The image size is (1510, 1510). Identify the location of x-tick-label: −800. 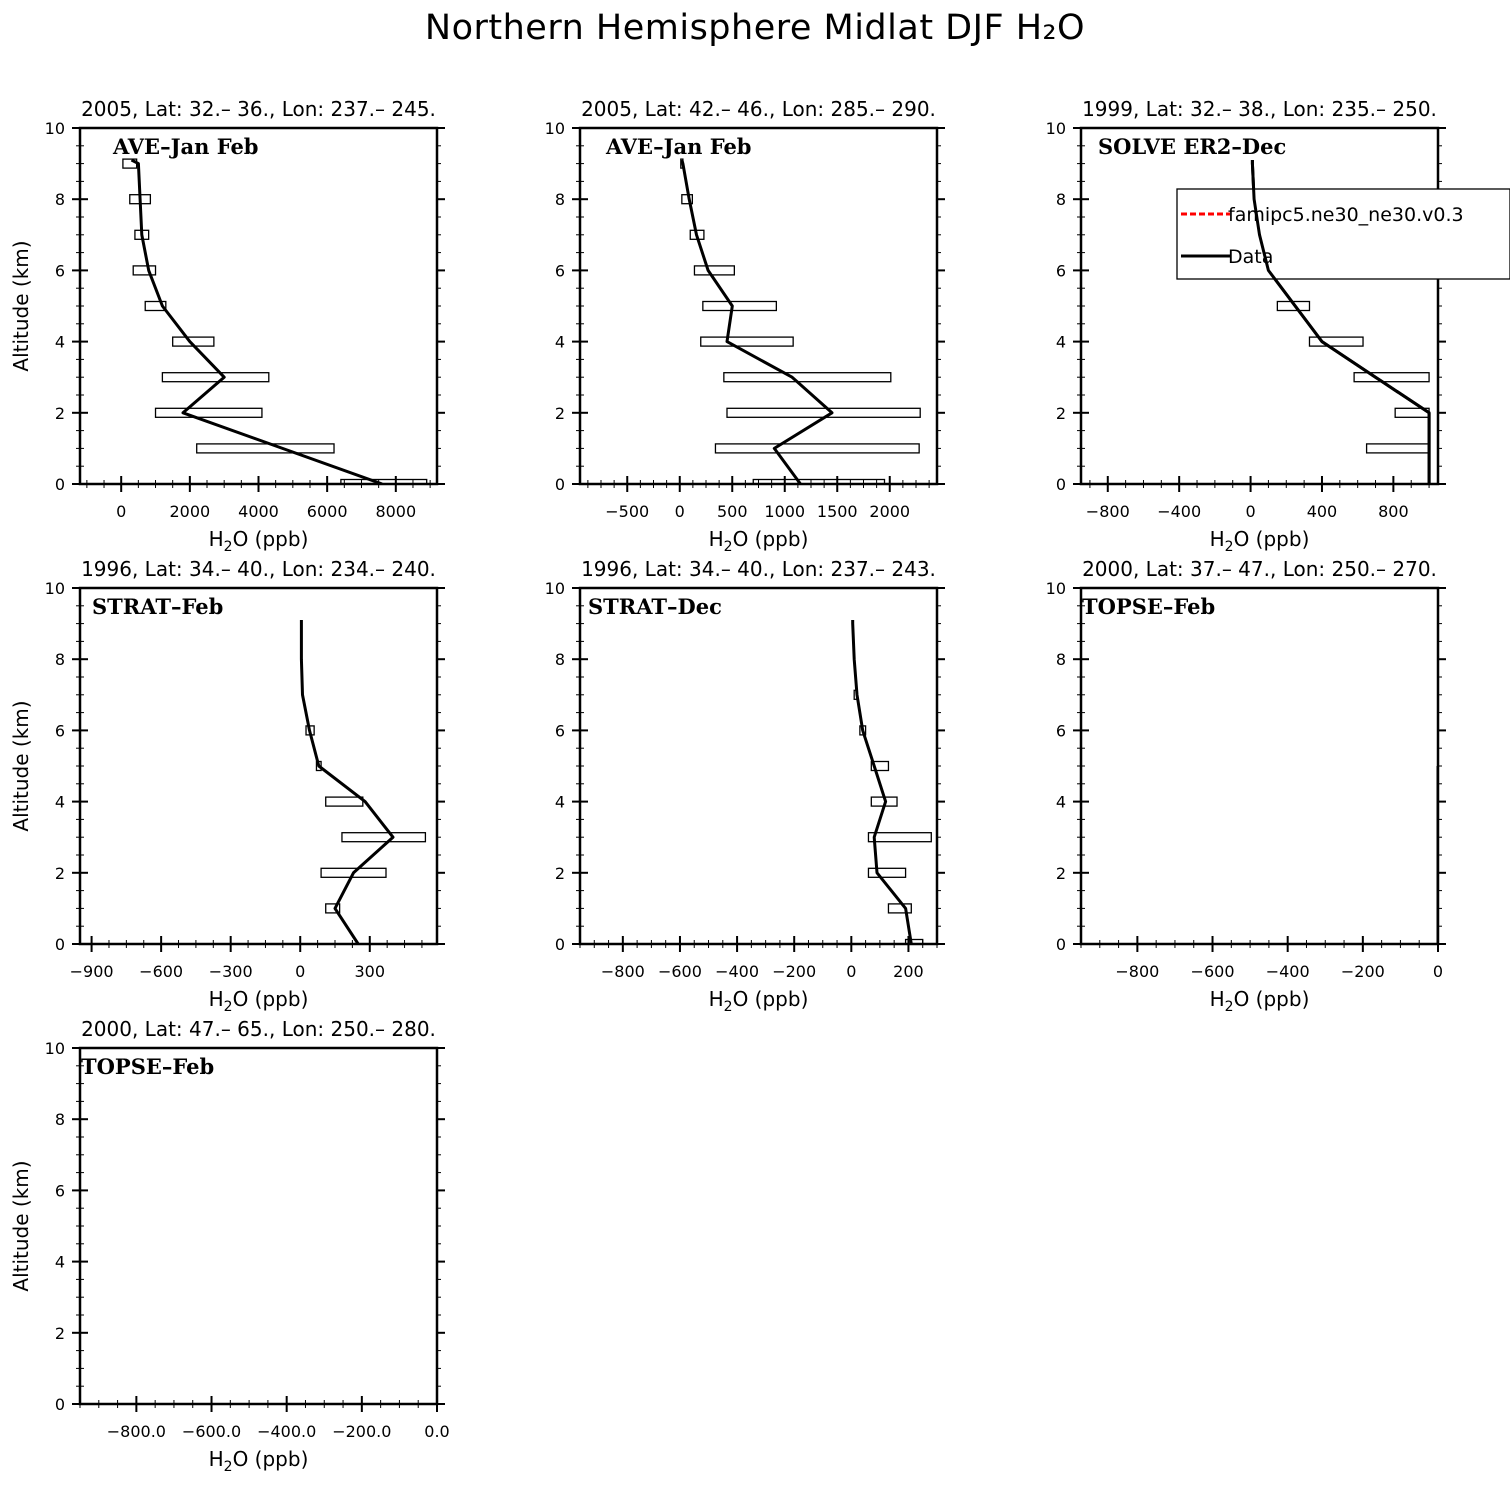
(1137, 971).